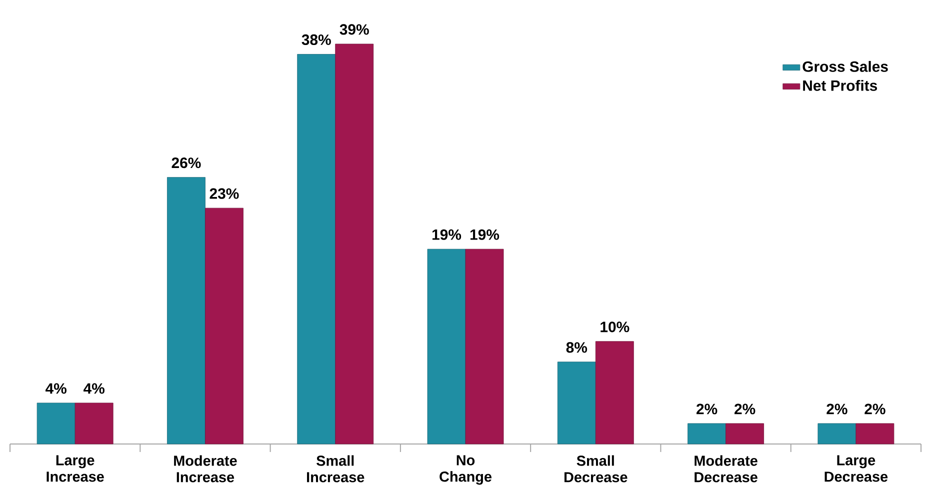 This screenshot has width=931, height=496. Describe the element at coordinates (577, 347) in the screenshot. I see `data-label: 8%` at that location.